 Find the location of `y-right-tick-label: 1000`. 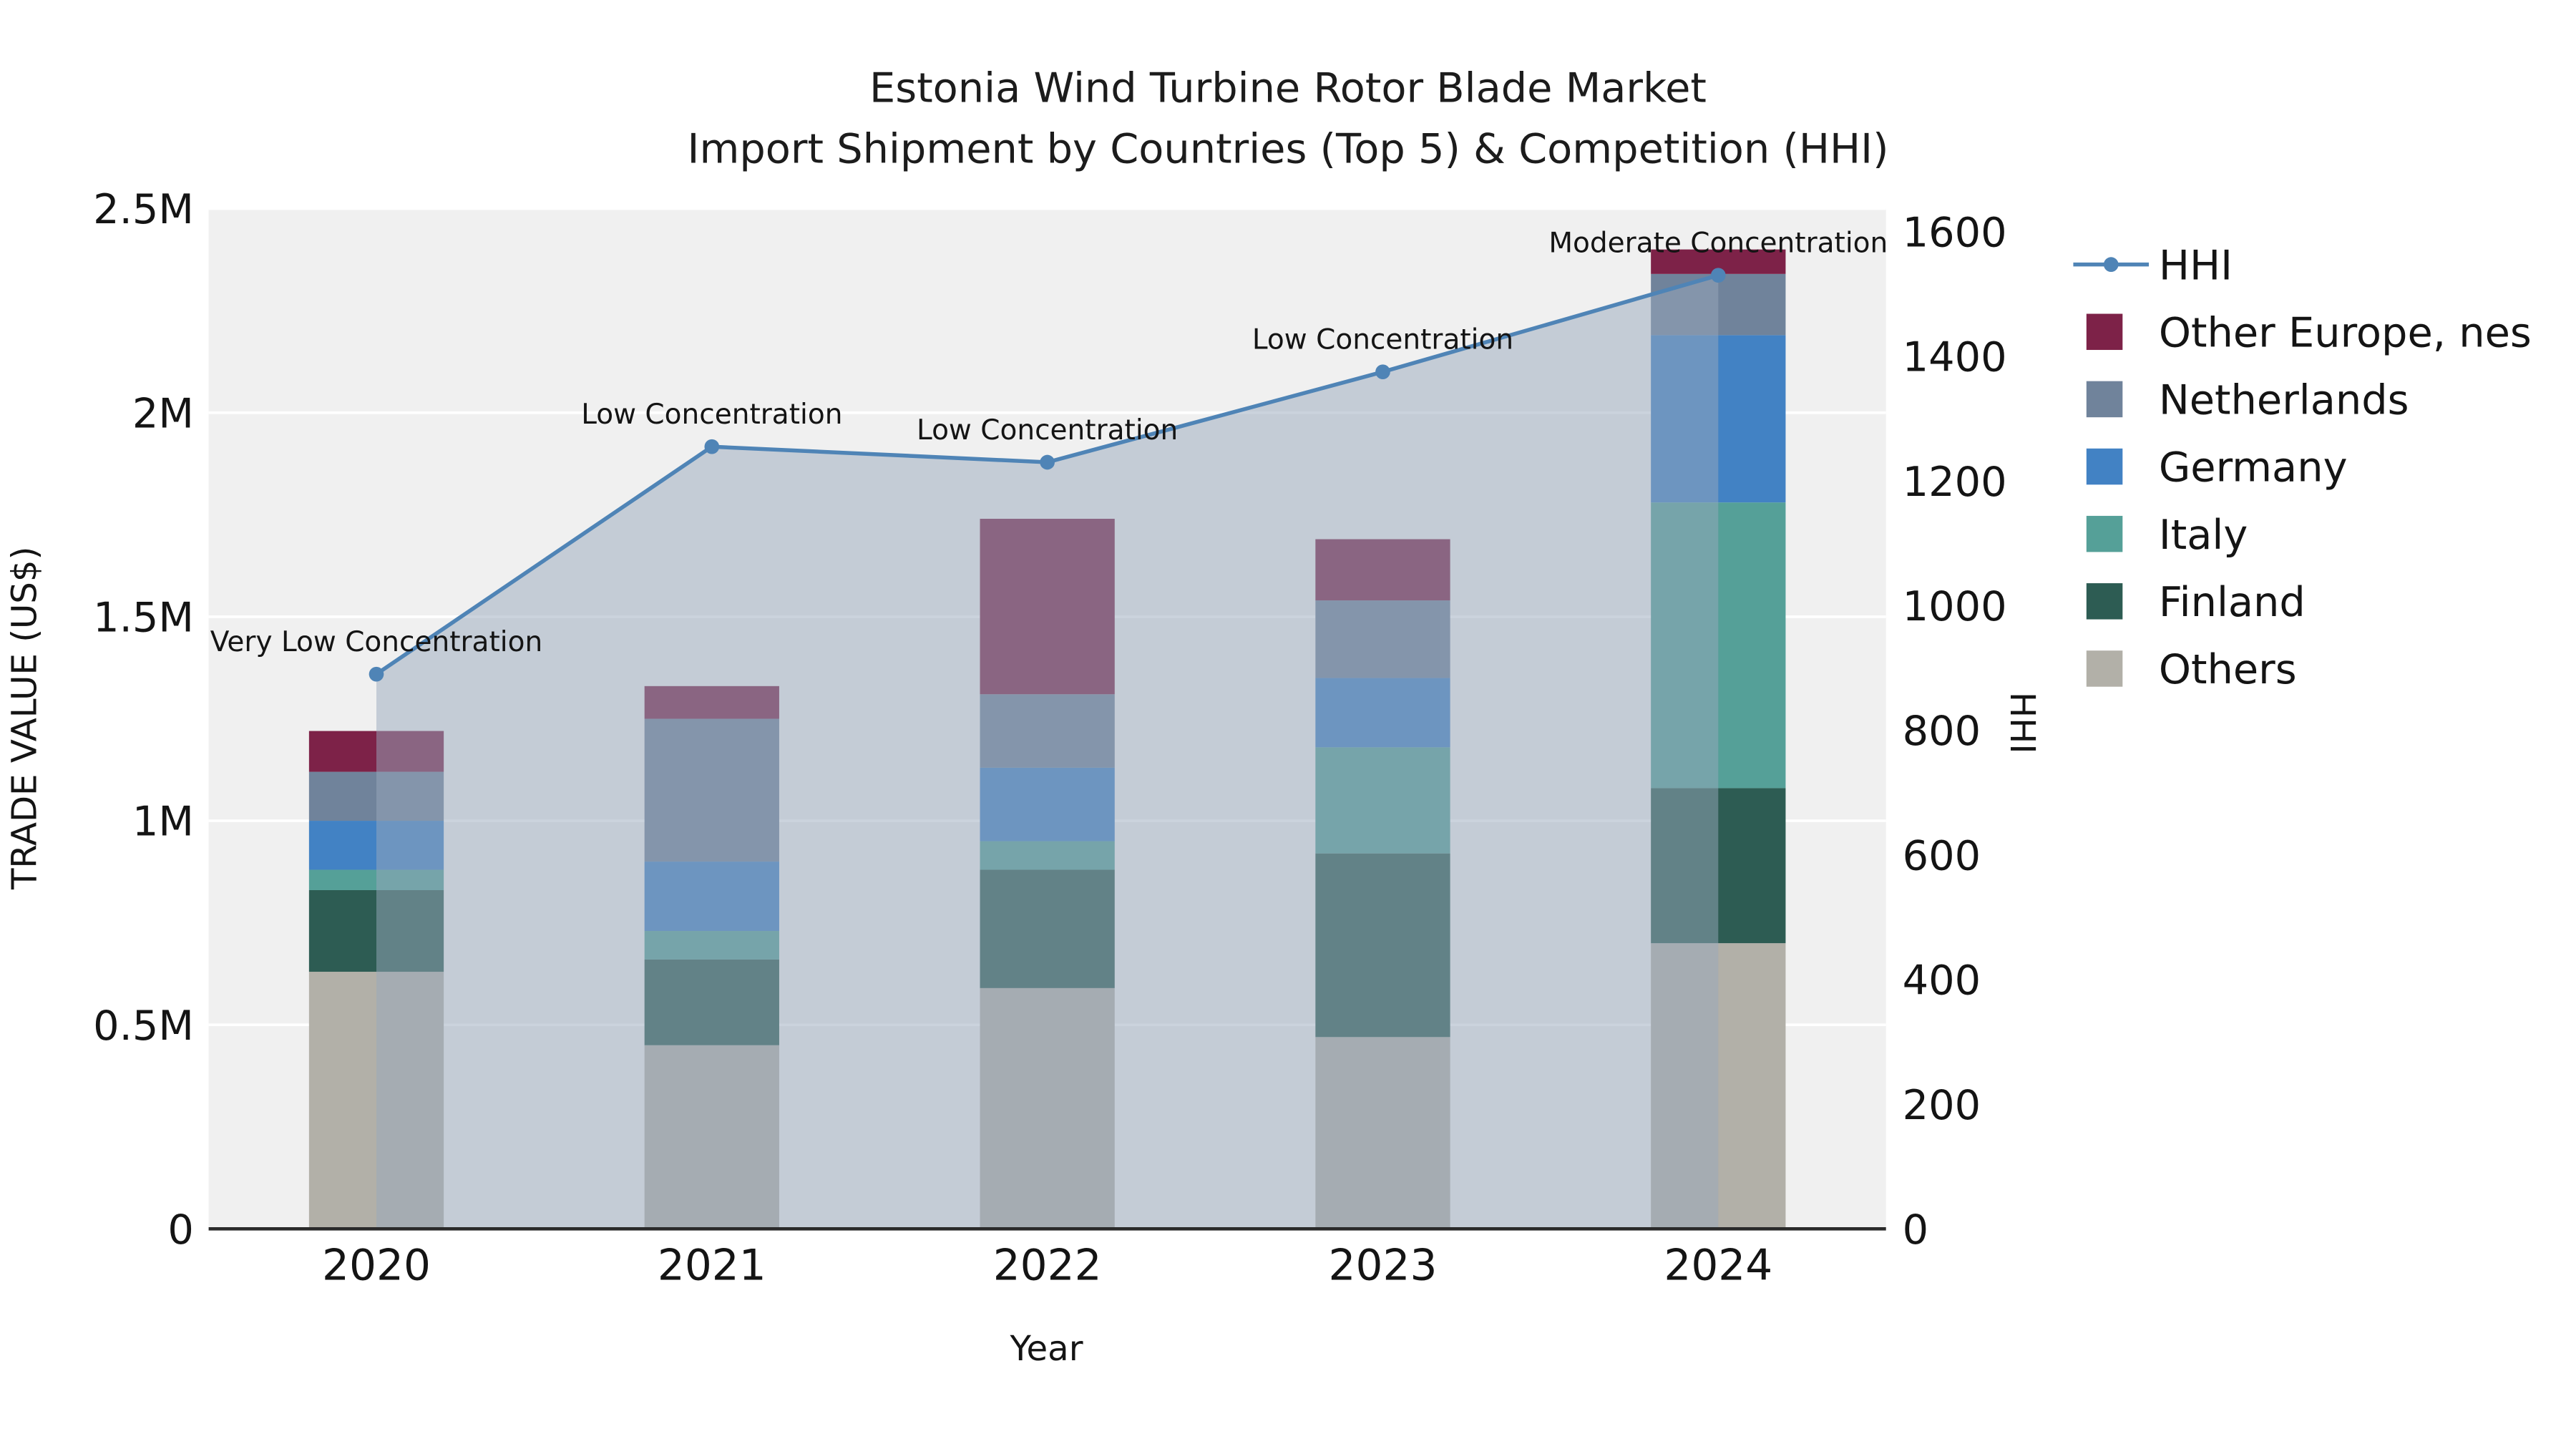

y-right-tick-label: 1000 is located at coordinates (1955, 606).